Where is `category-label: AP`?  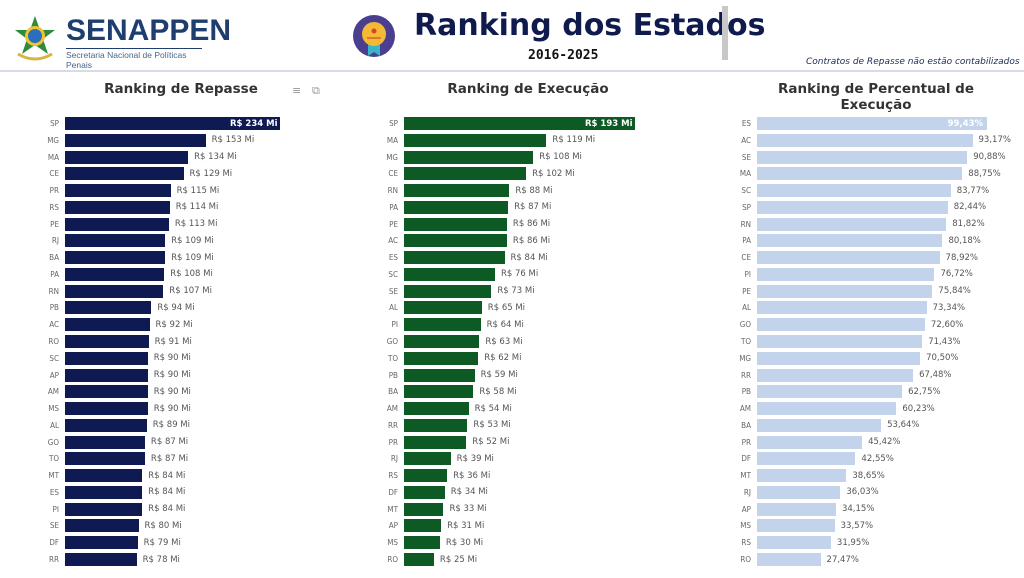
category-label: AP is located at coordinates (393, 526).